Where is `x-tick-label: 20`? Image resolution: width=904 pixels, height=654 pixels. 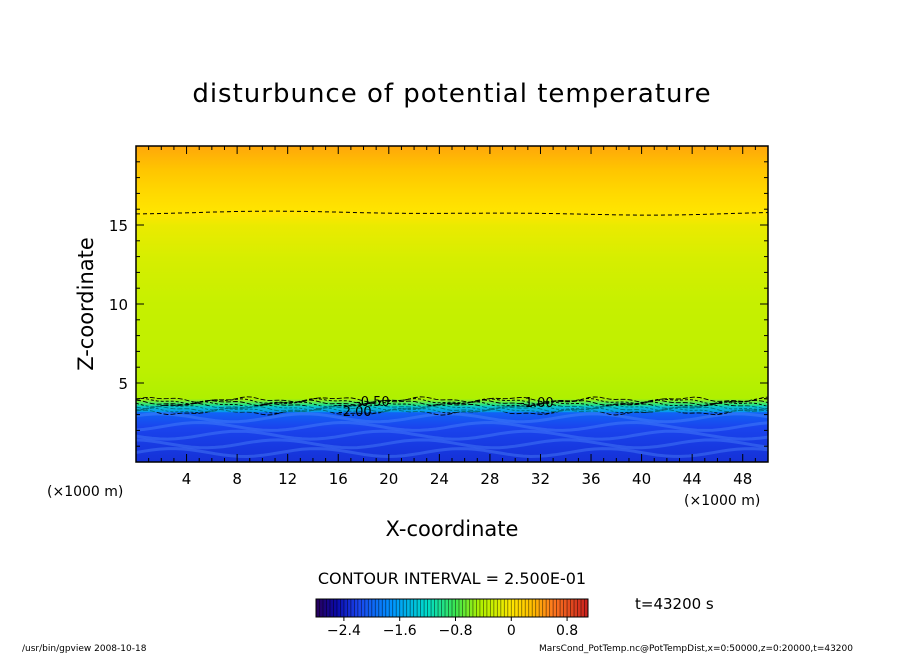 x-tick-label: 20 is located at coordinates (388, 479).